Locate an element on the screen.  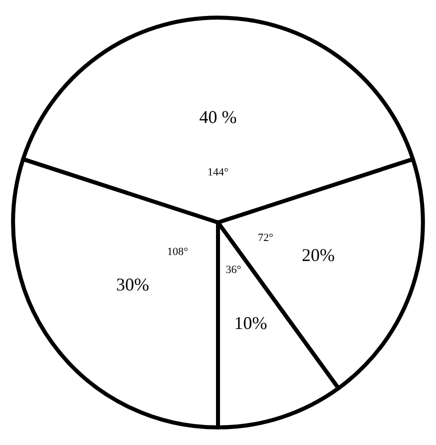
data-label: 20% is located at coordinates (318, 255).